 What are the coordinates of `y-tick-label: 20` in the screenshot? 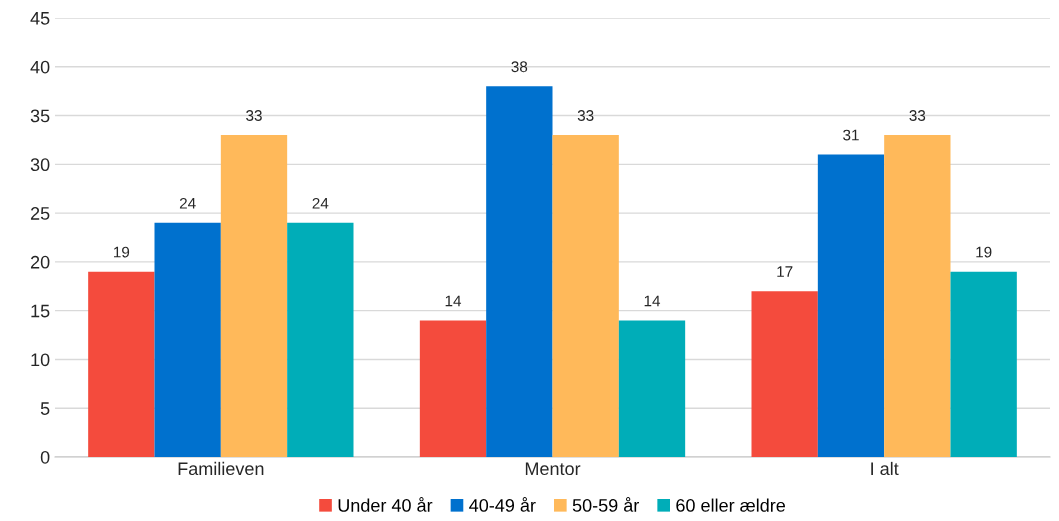 It's located at (40, 262).